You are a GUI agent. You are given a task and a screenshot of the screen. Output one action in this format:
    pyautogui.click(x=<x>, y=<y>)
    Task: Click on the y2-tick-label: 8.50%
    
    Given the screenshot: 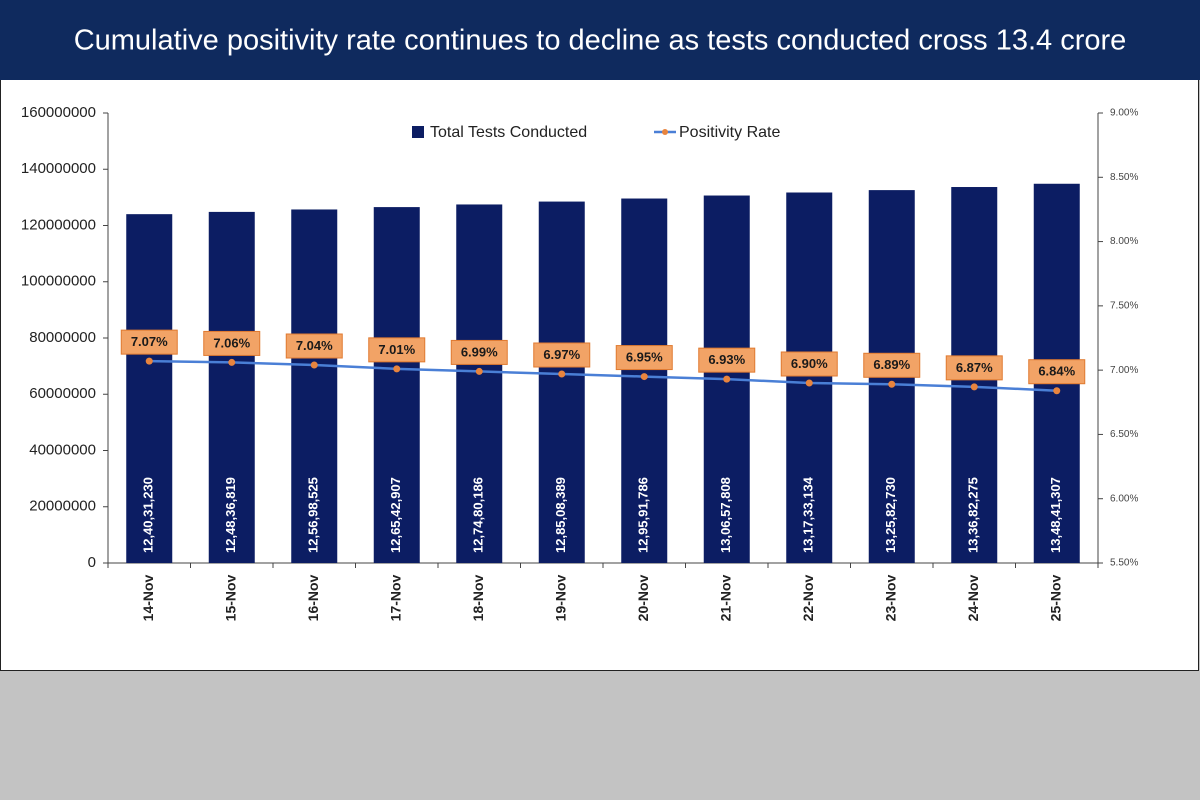 What is the action you would take?
    pyautogui.click(x=1124, y=177)
    